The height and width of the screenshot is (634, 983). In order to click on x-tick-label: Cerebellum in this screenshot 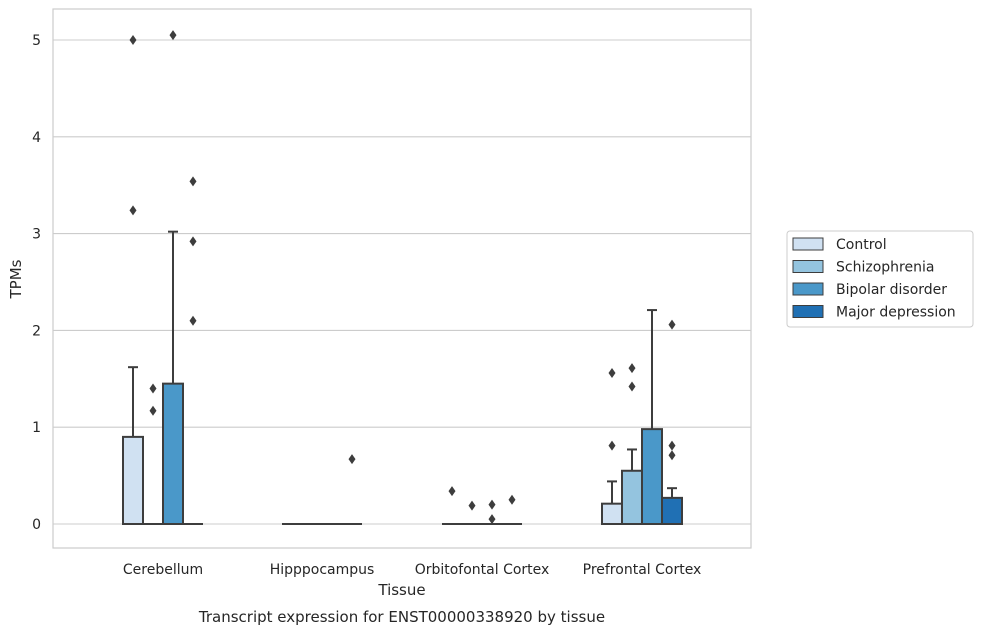, I will do `click(163, 570)`.